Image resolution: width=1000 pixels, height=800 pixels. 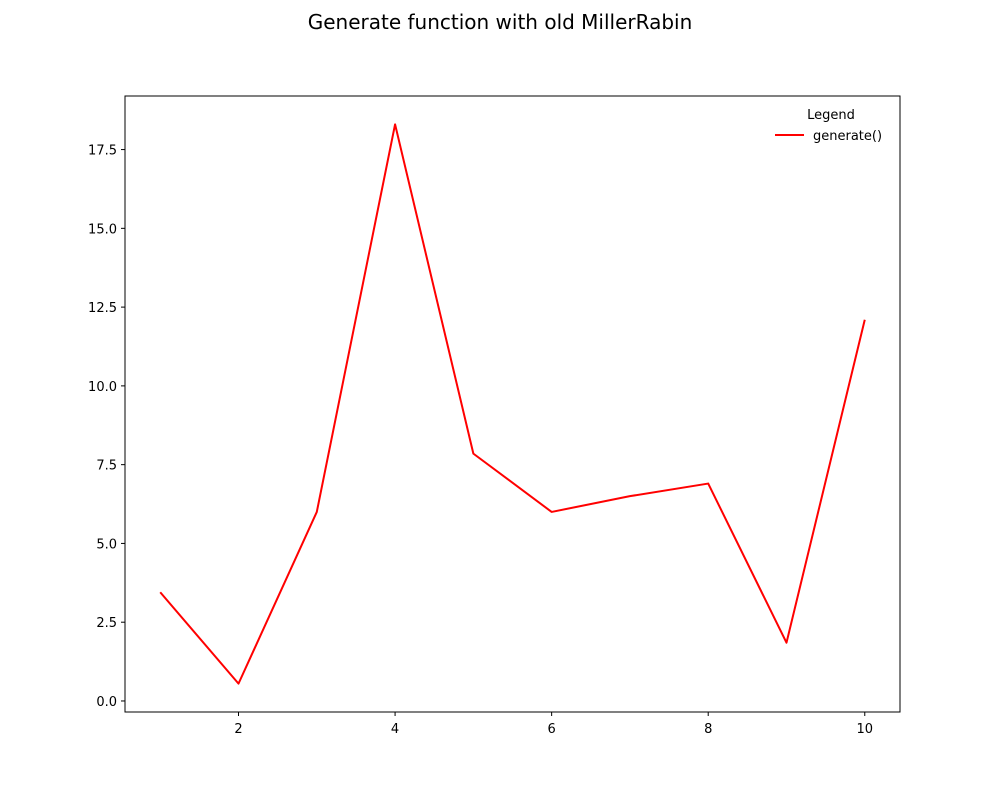 I want to click on x-tick-label: 4, so click(x=395, y=729).